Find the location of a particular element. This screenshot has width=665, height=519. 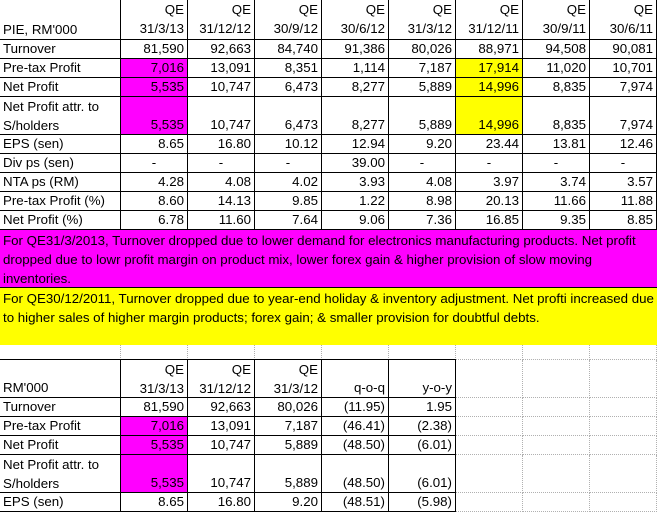

cell-highlighted: 7,016 is located at coordinates (154, 426).